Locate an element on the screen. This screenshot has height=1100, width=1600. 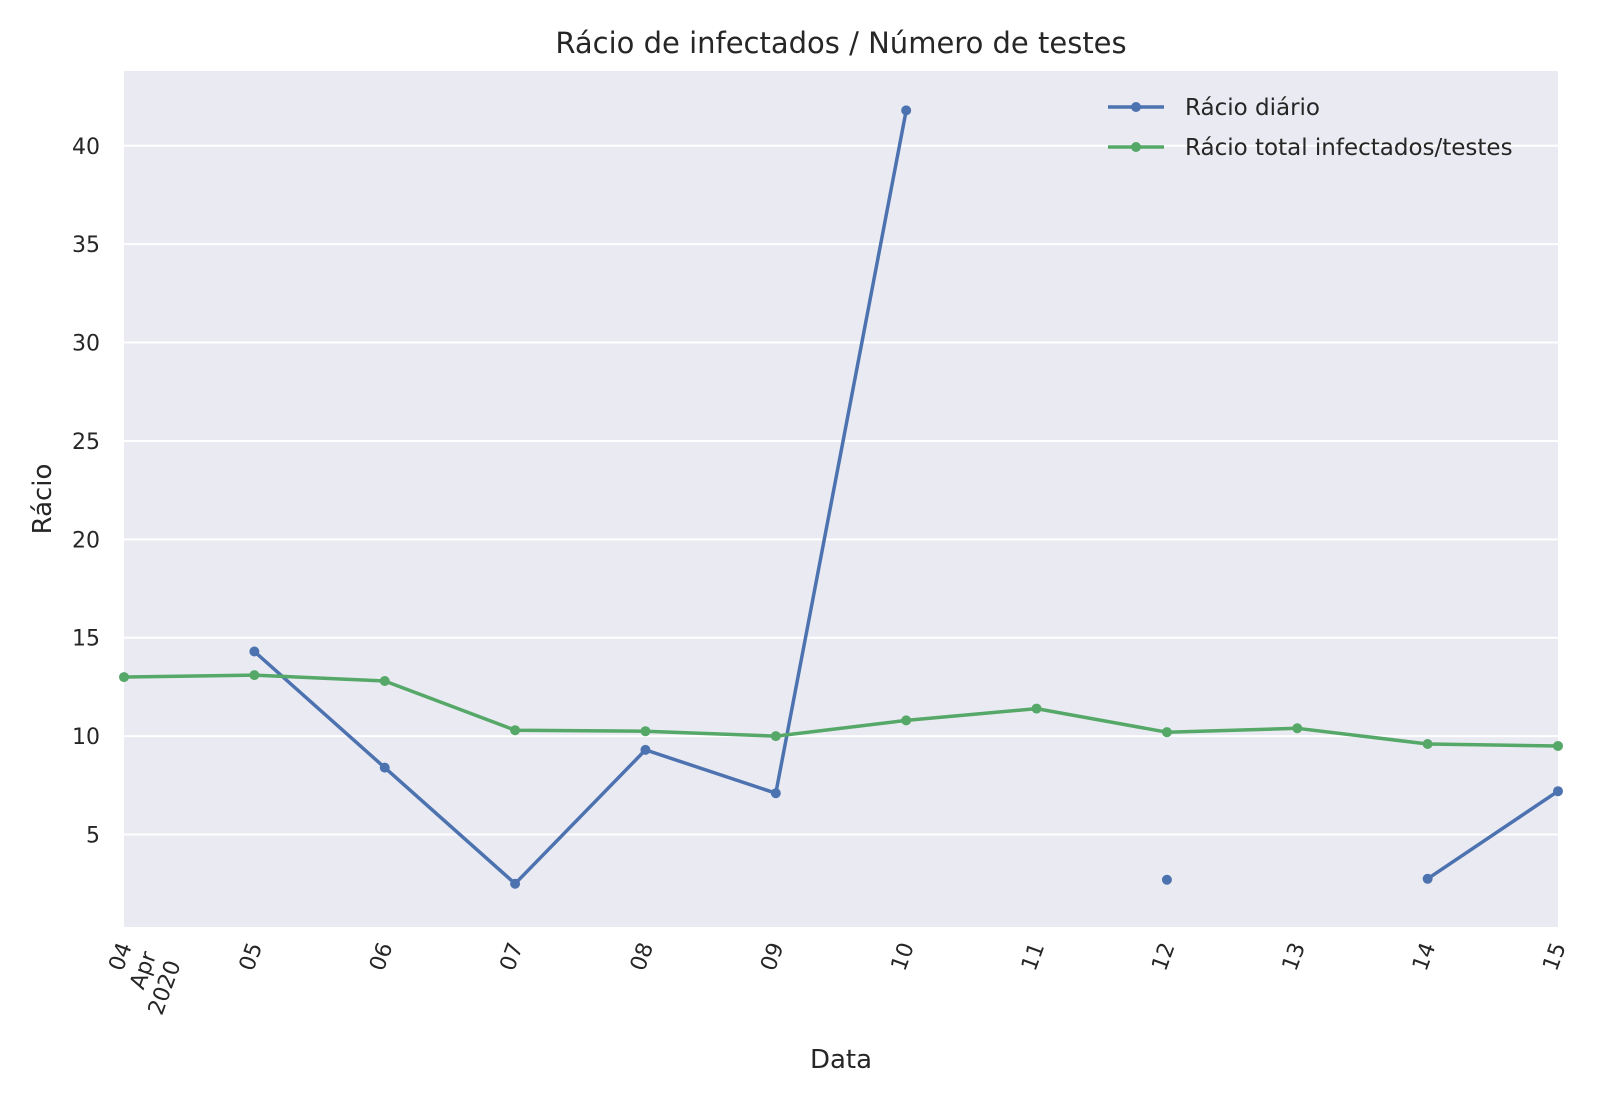
x-tick-label: 07 is located at coordinates (512, 957).